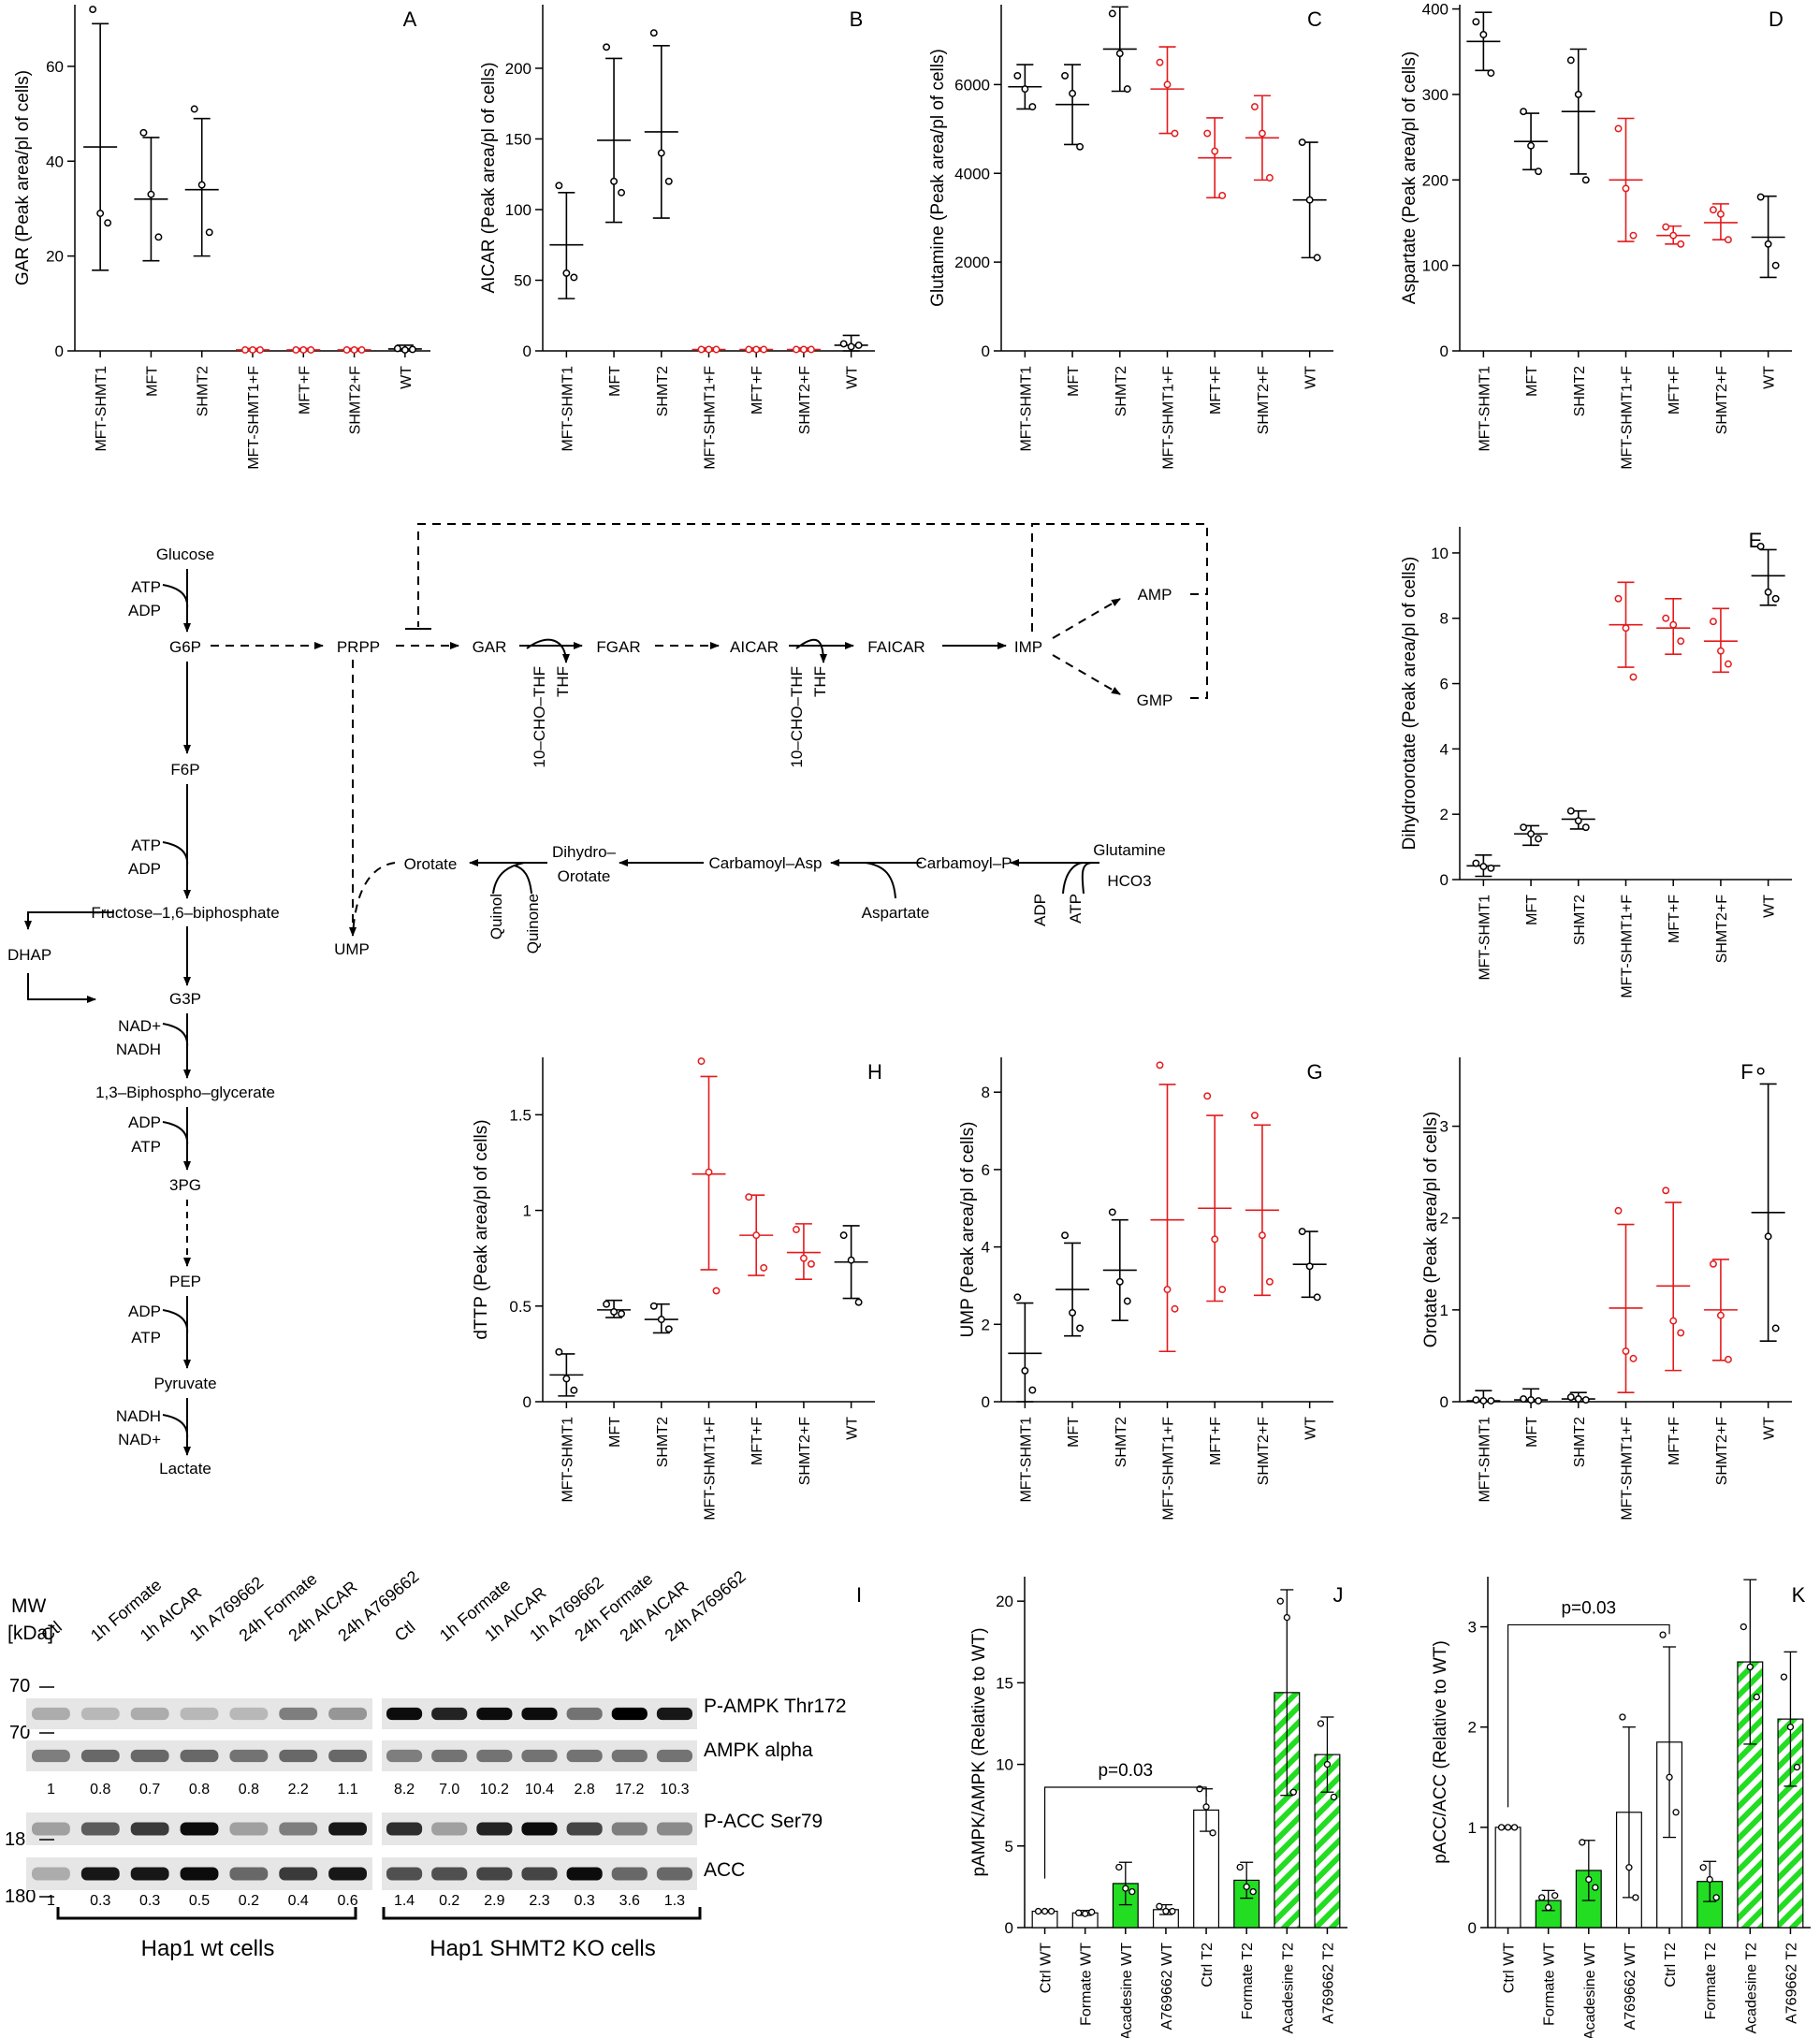  I want to click on band-ratio: 0.2, so click(449, 1901).